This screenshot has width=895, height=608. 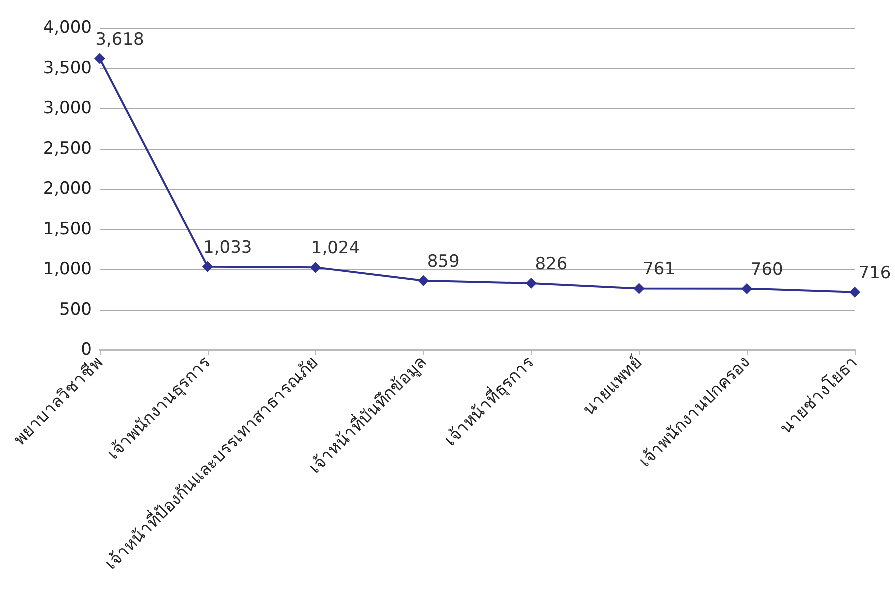 What do you see at coordinates (67, 148) in the screenshot?
I see `y-tick-label: 2,500` at bounding box center [67, 148].